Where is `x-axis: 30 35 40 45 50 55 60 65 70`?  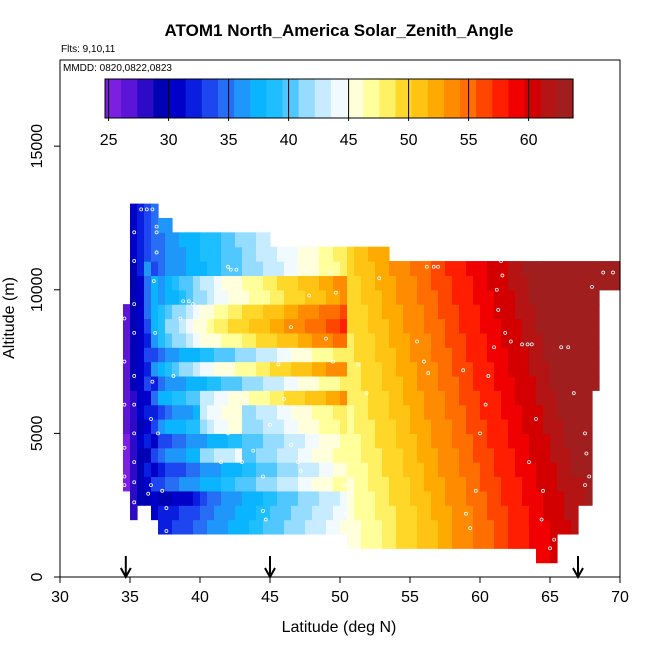
x-axis: 30 35 40 45 50 55 60 65 70 is located at coordinates (340, 591).